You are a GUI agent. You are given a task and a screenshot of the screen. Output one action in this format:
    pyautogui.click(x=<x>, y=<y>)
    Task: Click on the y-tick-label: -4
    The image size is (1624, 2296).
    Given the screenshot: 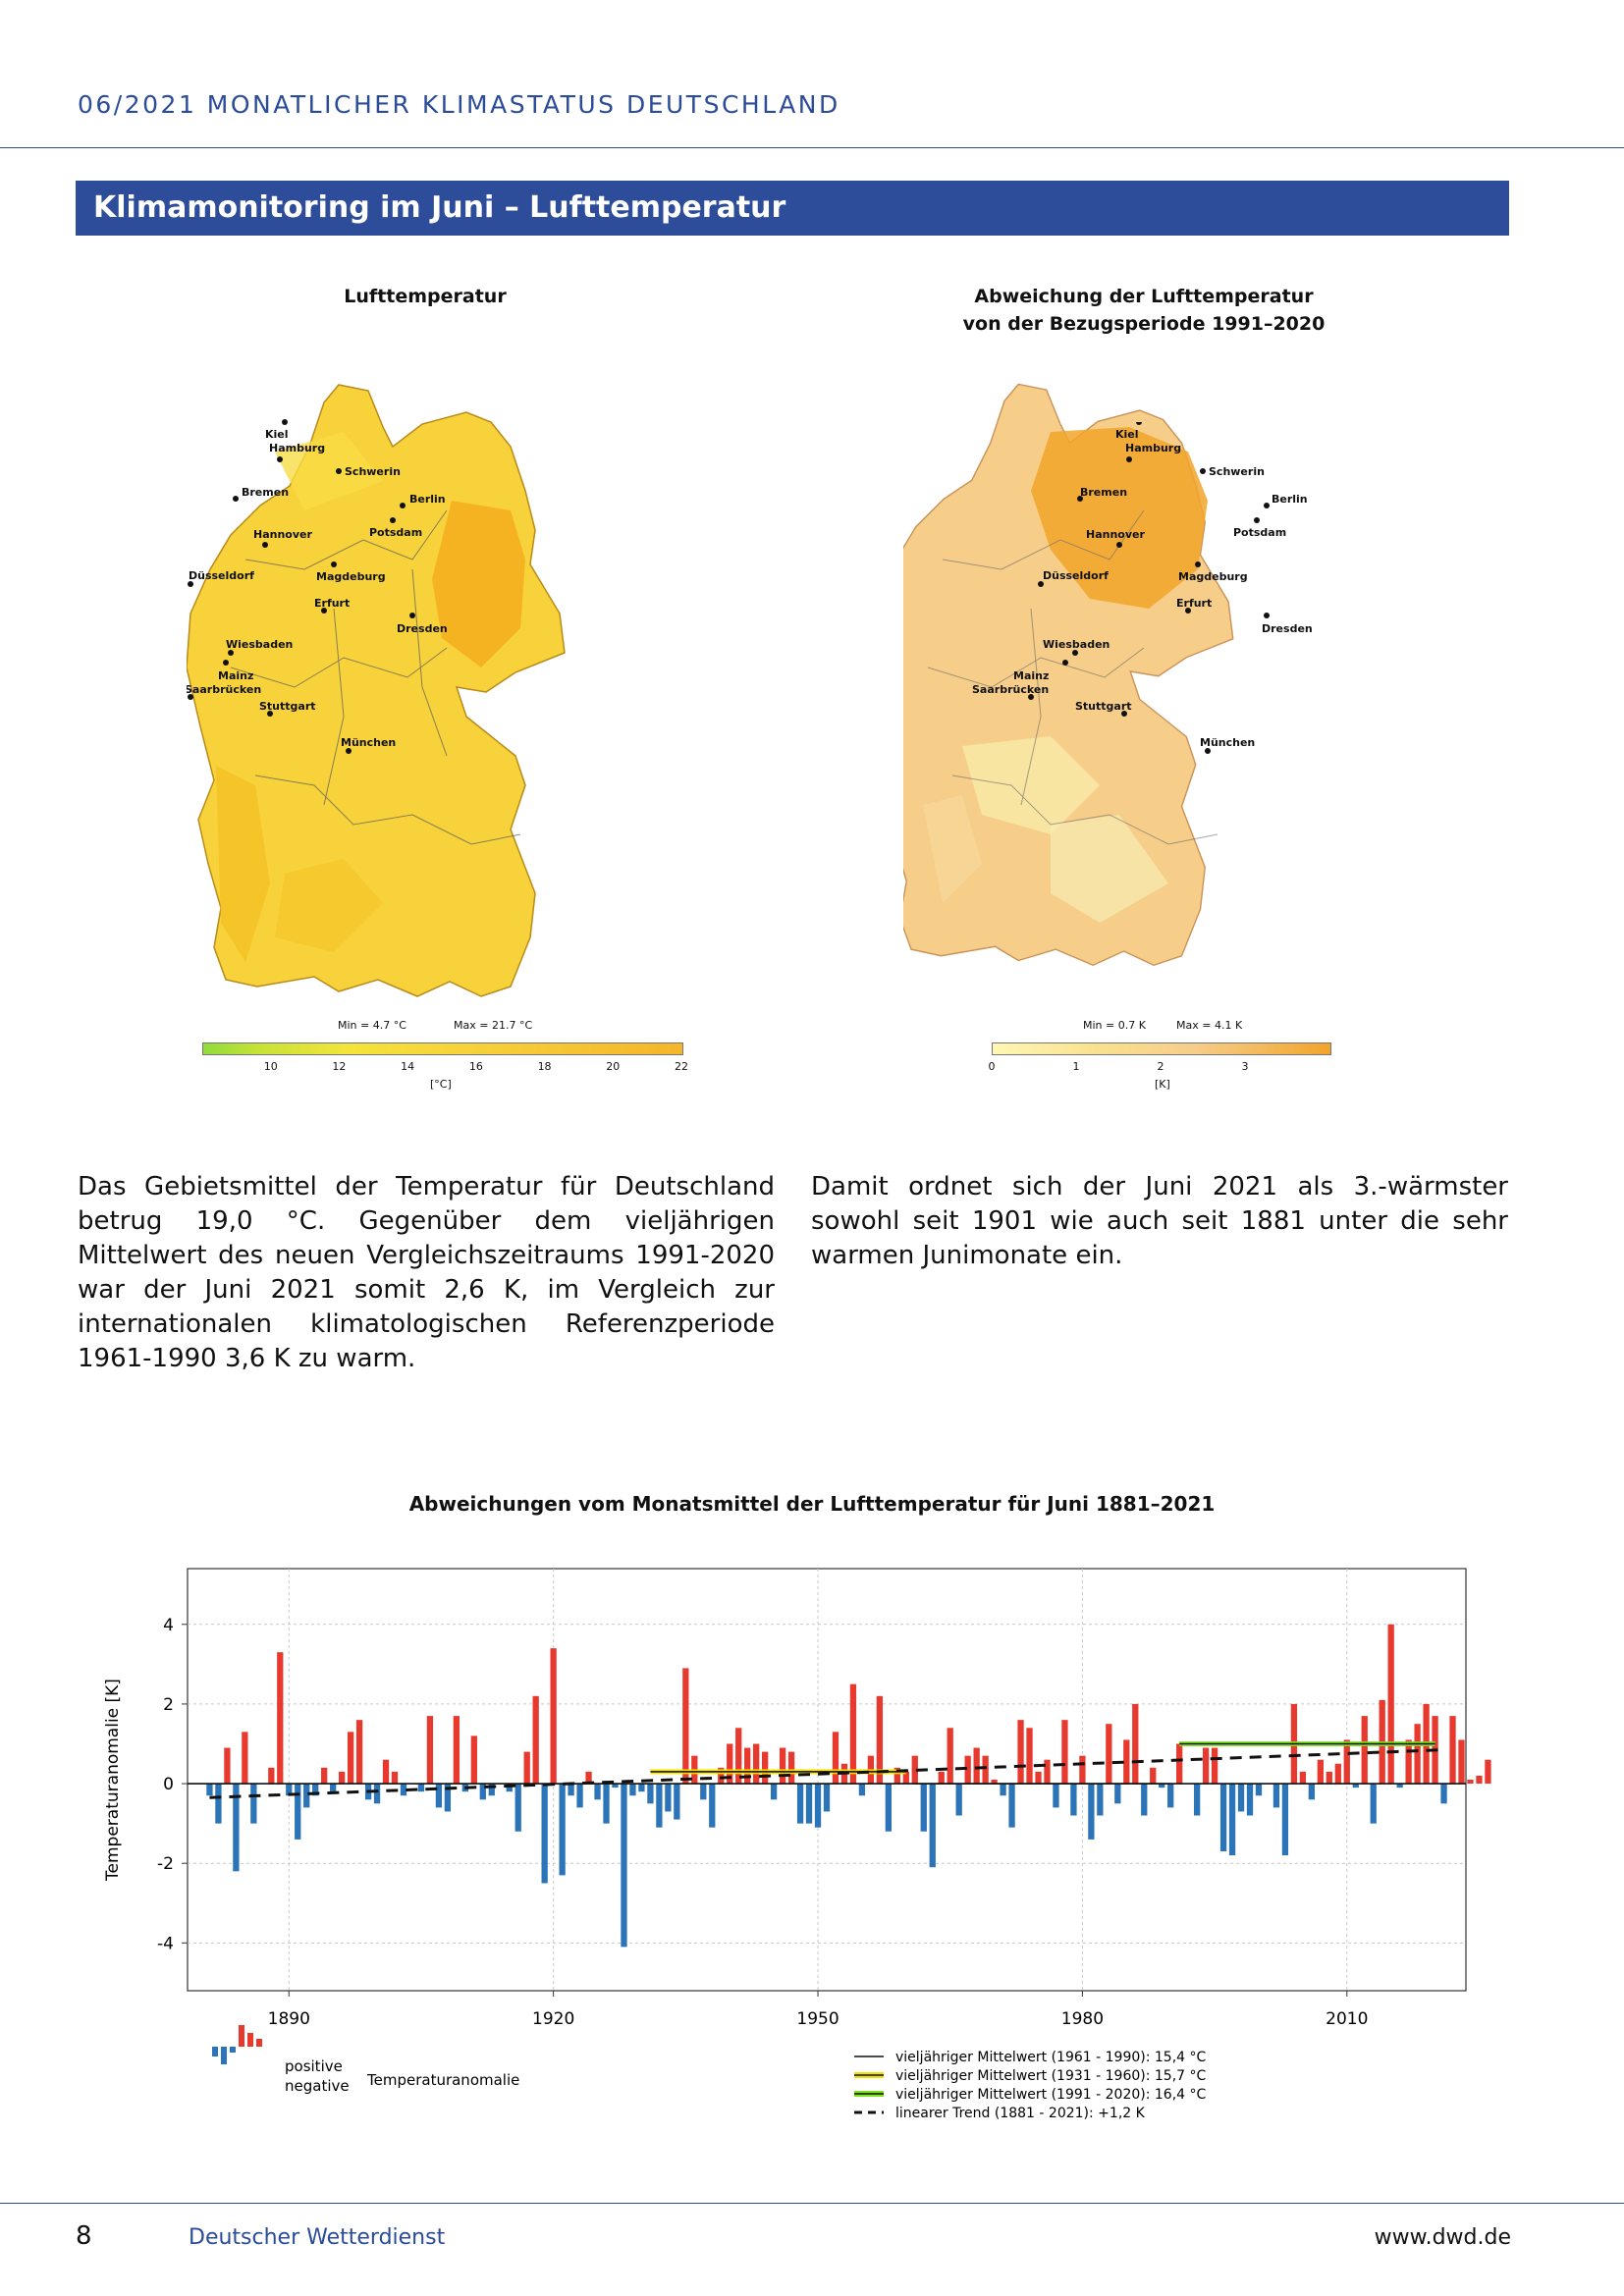 What is the action you would take?
    pyautogui.click(x=165, y=1943)
    